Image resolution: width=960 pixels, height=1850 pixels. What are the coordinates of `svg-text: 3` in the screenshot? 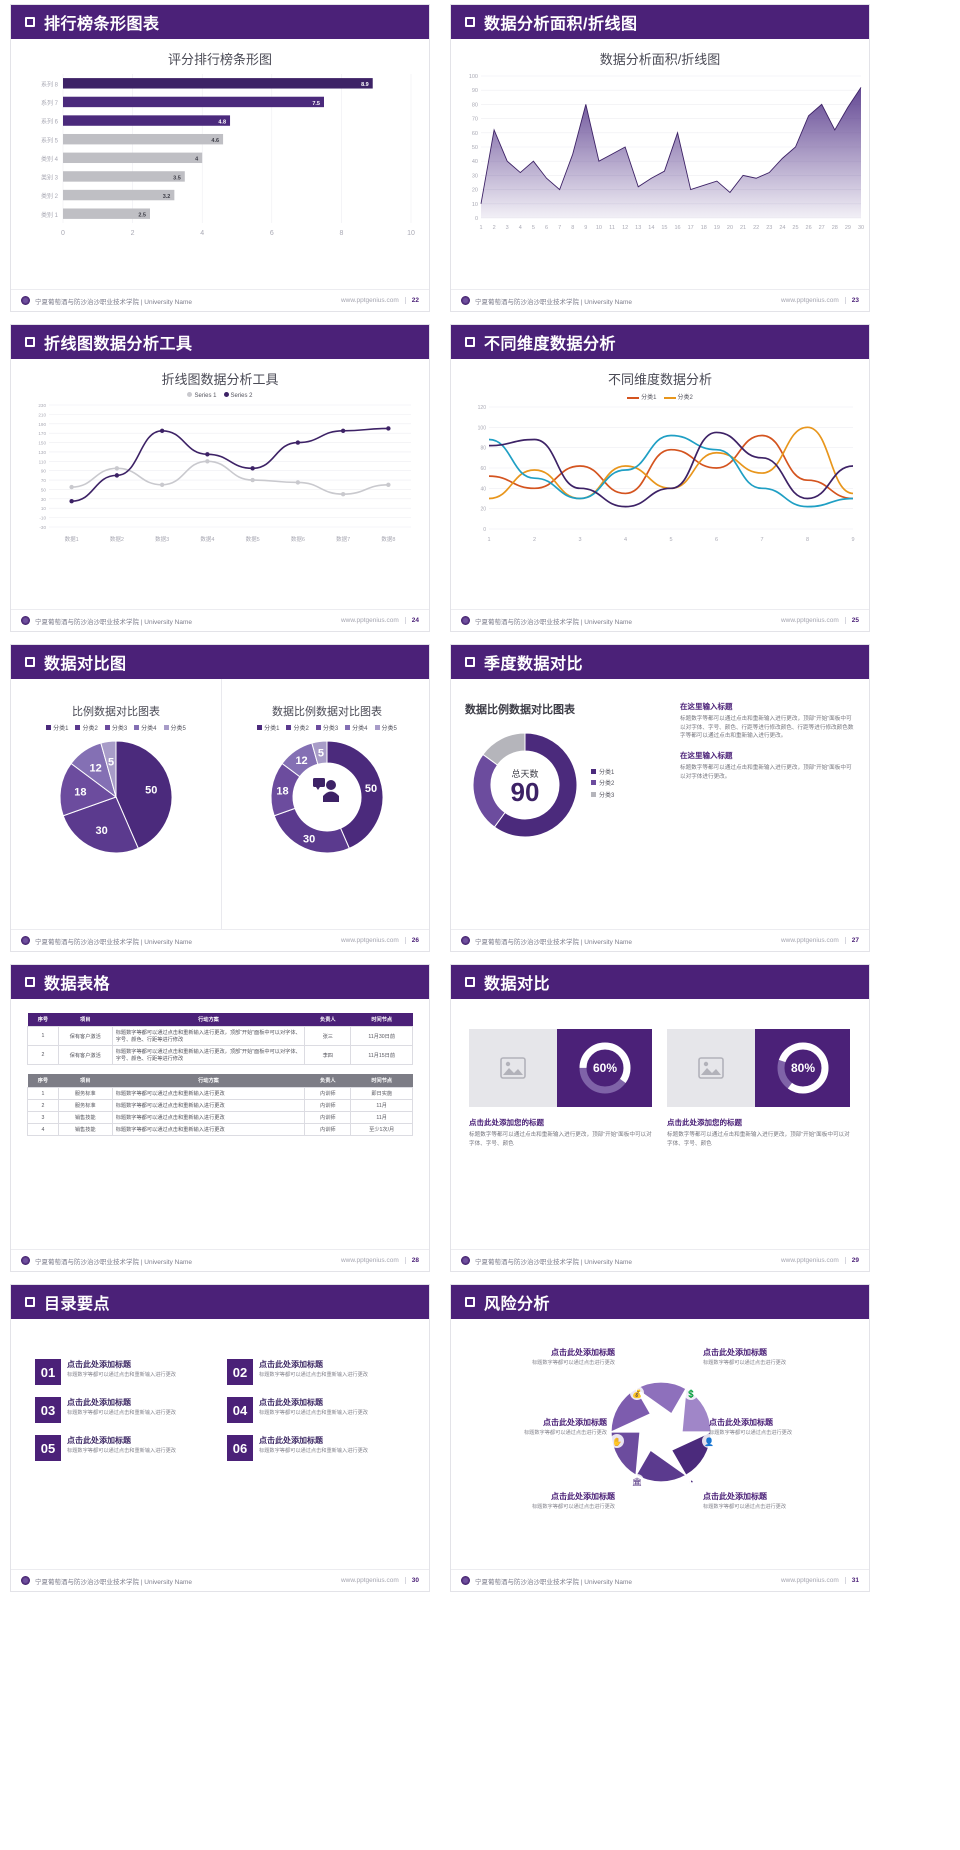 It's located at (507, 228).